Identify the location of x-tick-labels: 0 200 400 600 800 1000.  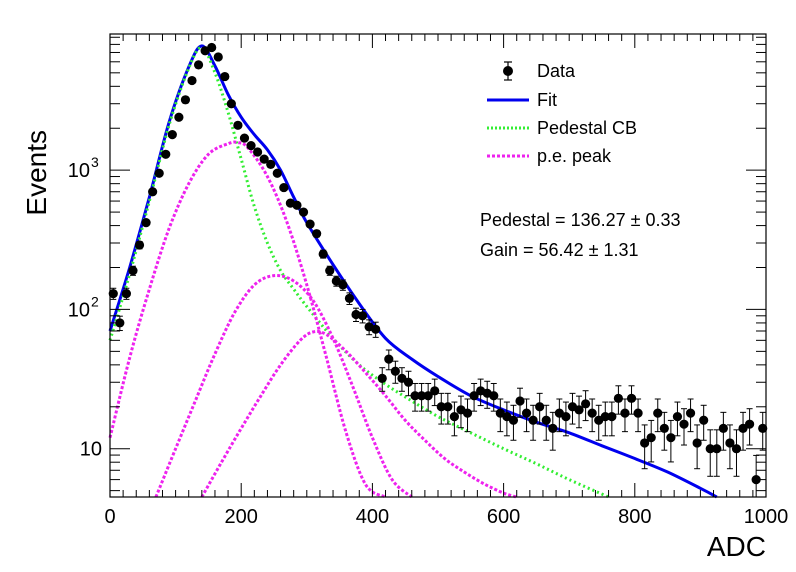
(446, 517).